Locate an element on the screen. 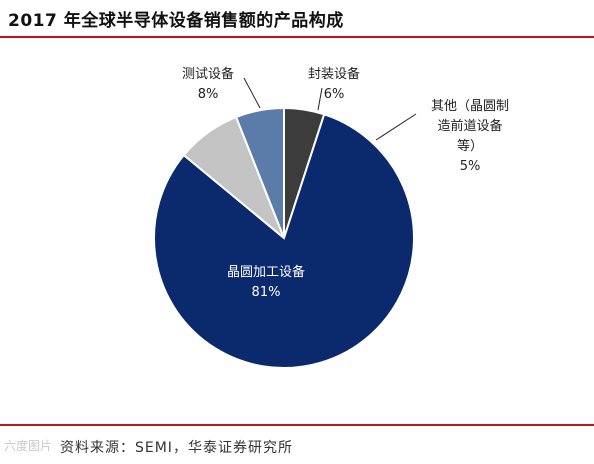 Image resolution: width=594 pixels, height=464 pixels. leader-lines is located at coordinates (330, 109).